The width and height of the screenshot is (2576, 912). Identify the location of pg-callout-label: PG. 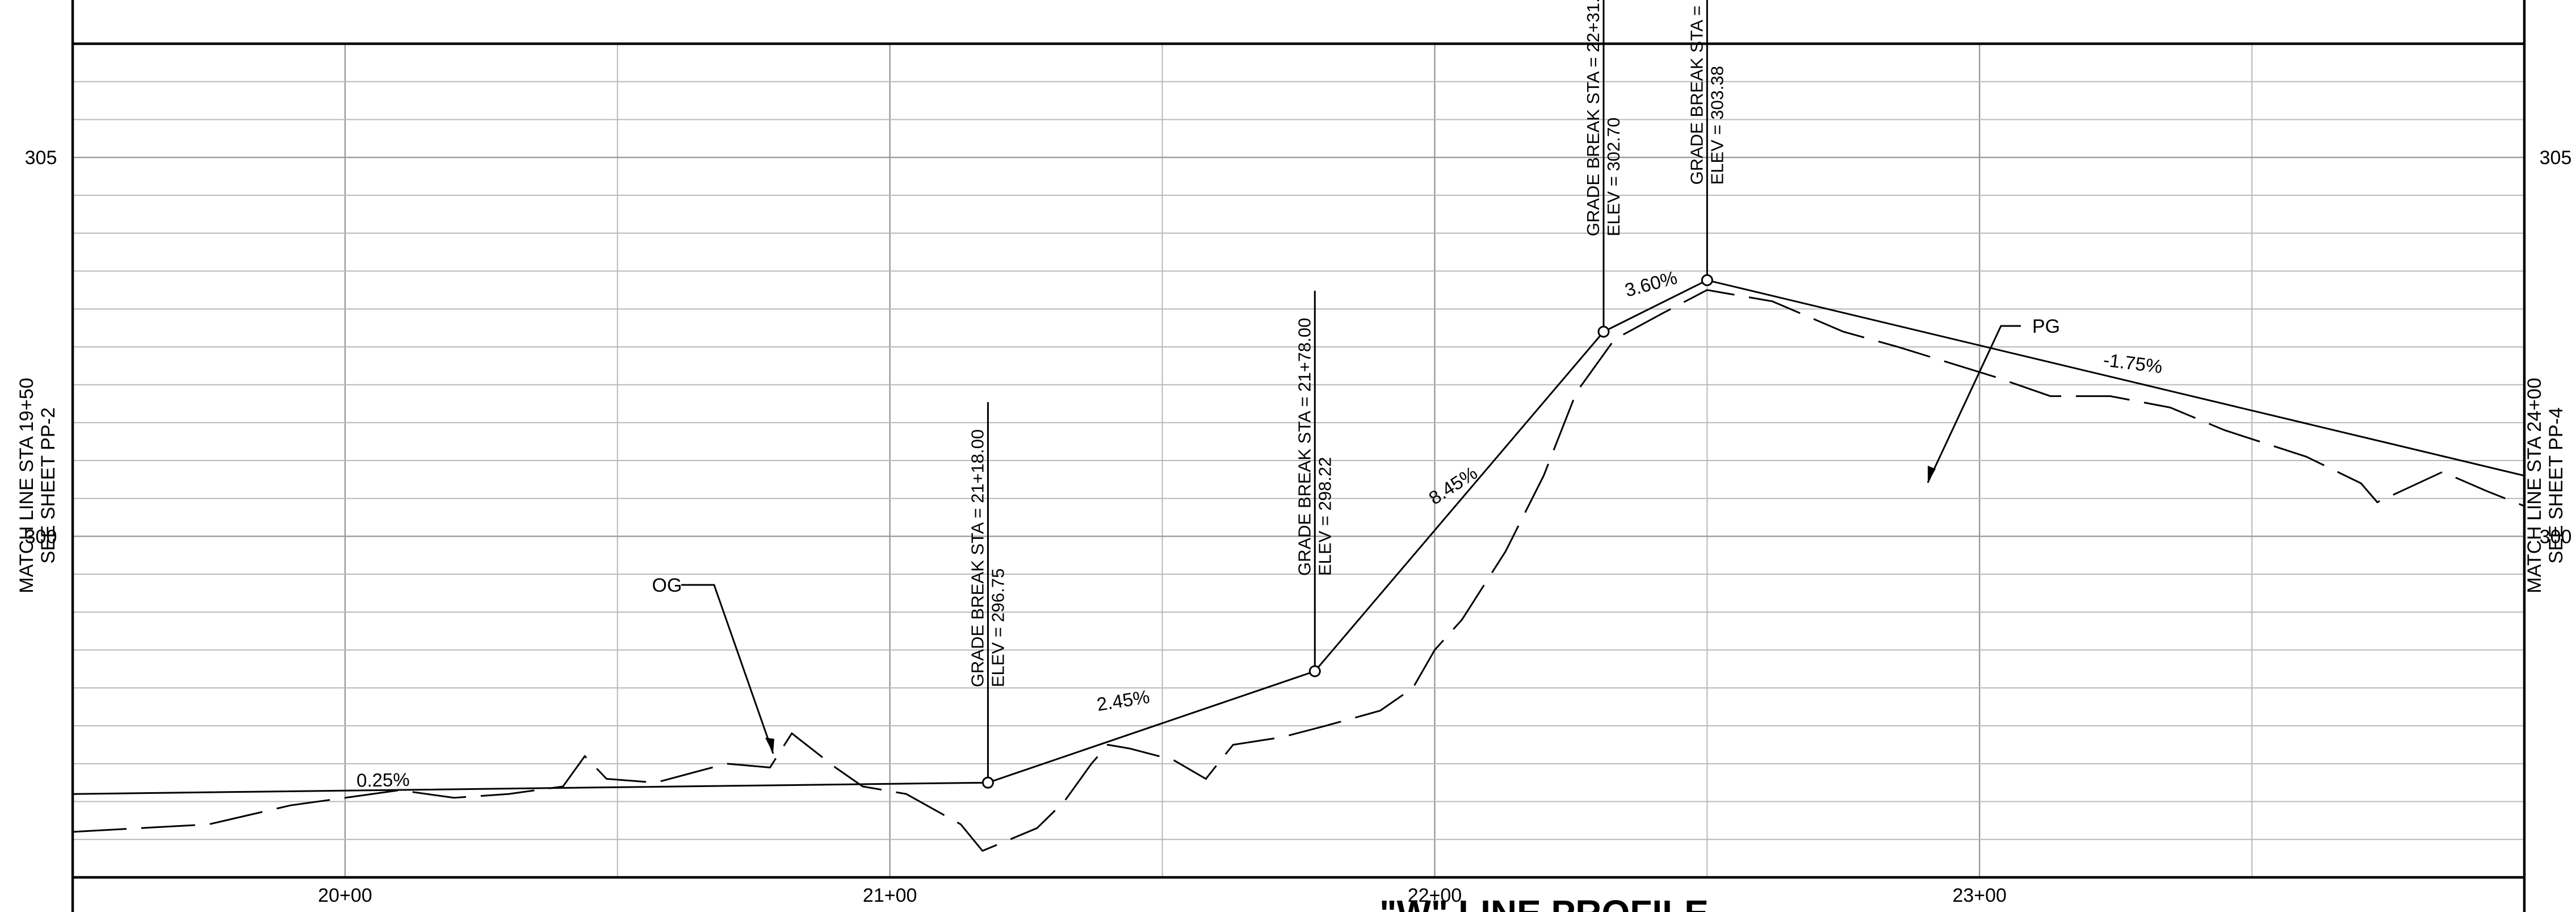
(2046, 327).